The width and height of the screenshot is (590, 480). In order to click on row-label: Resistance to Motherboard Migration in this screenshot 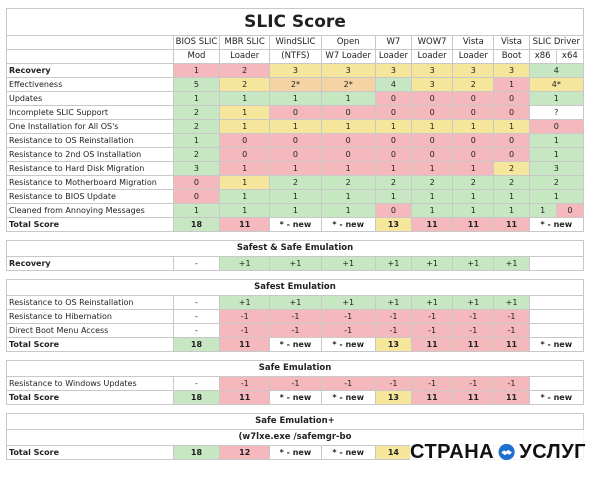, I will do `click(90, 182)`.